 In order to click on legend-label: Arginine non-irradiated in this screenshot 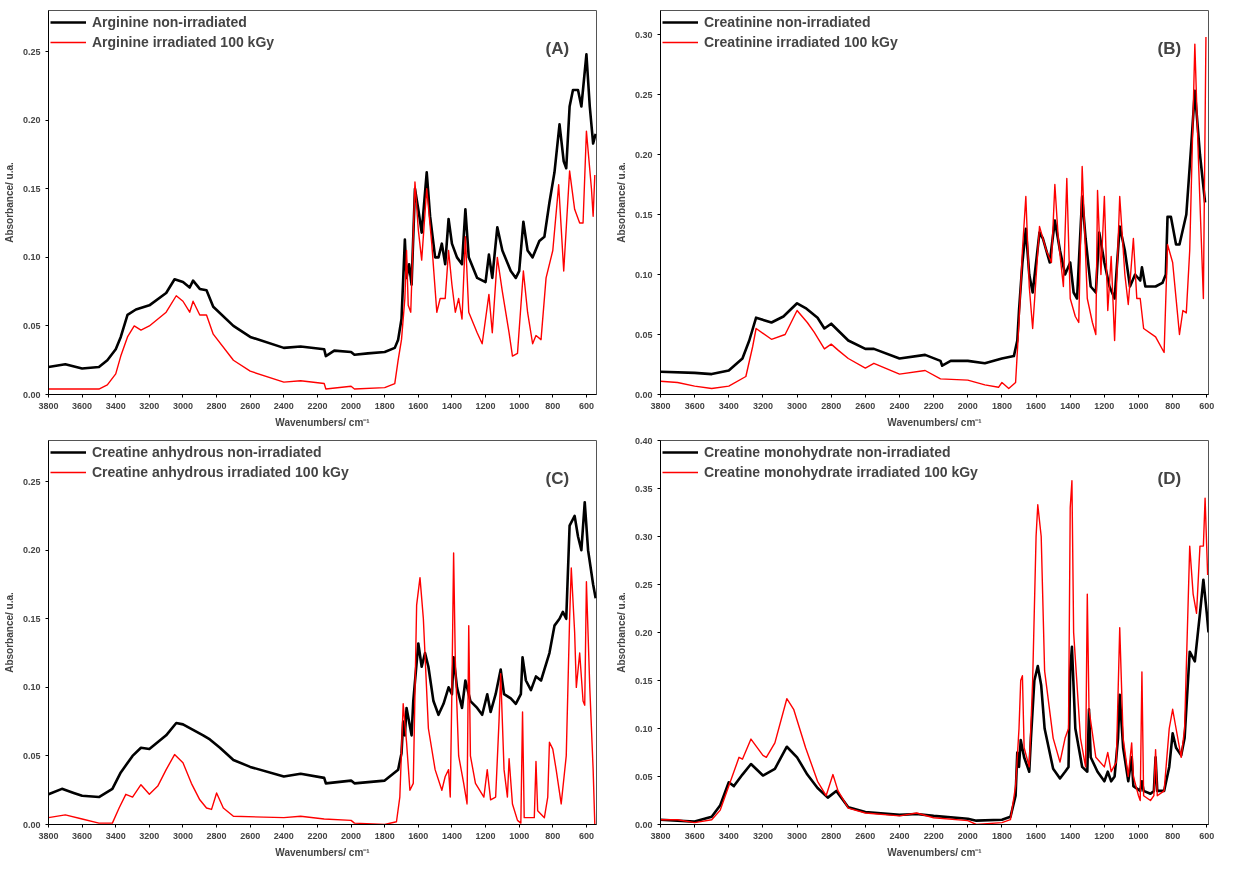, I will do `click(169, 22)`.